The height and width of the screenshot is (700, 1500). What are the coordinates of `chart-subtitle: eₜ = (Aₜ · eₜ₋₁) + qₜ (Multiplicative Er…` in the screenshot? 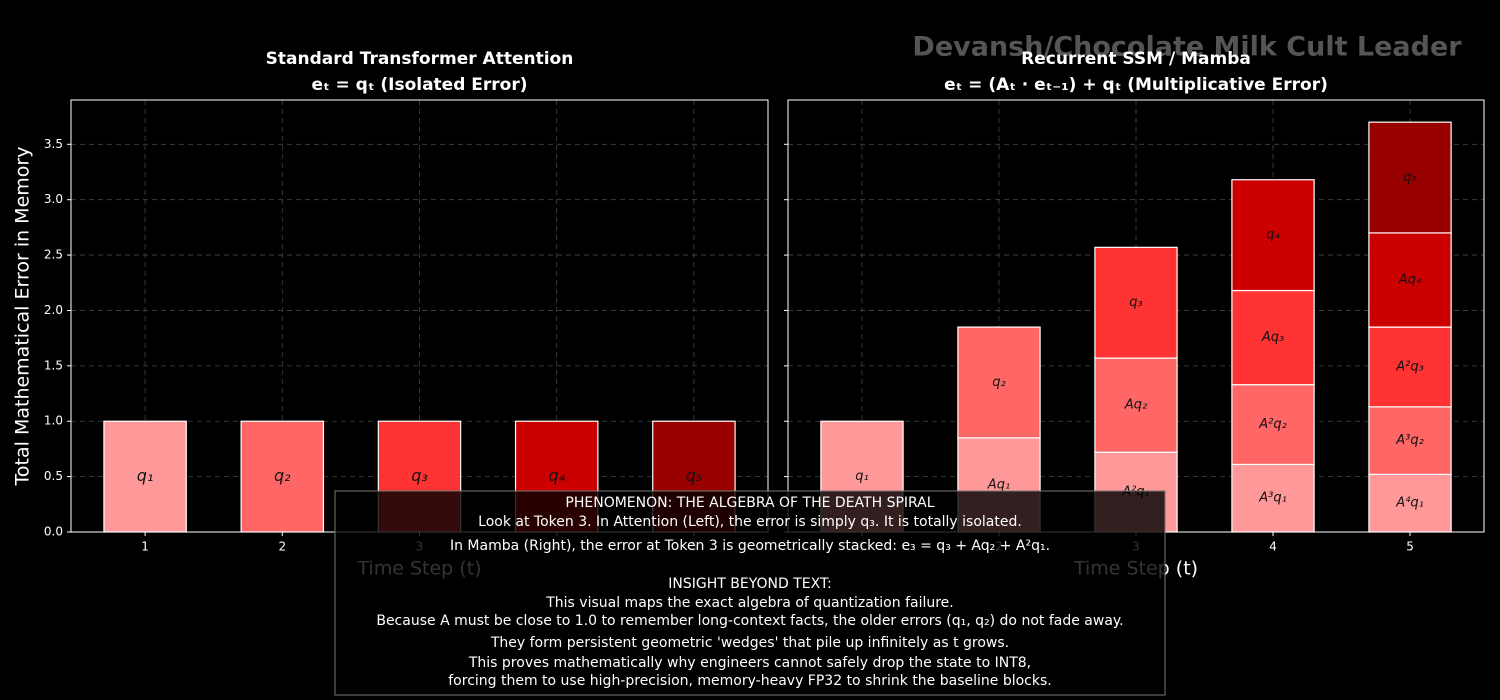 It's located at (1136, 85).